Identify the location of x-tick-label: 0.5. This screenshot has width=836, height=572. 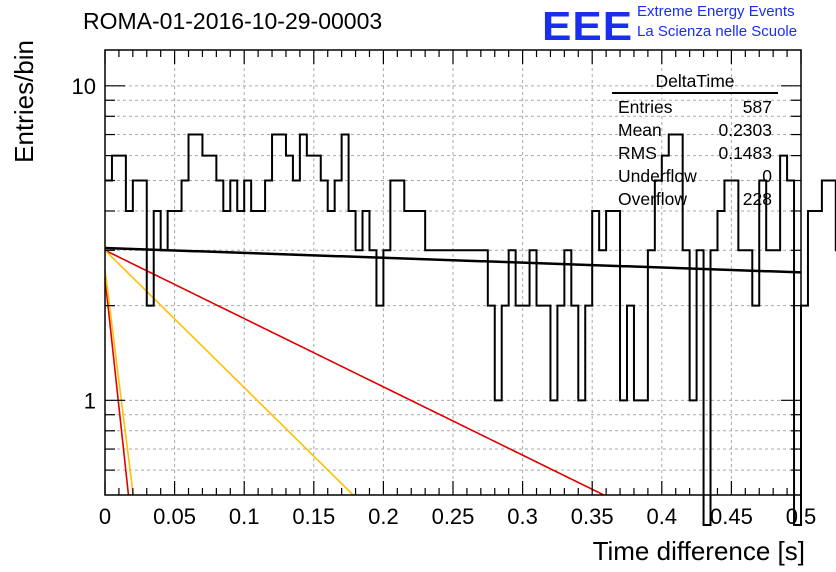
(801, 516).